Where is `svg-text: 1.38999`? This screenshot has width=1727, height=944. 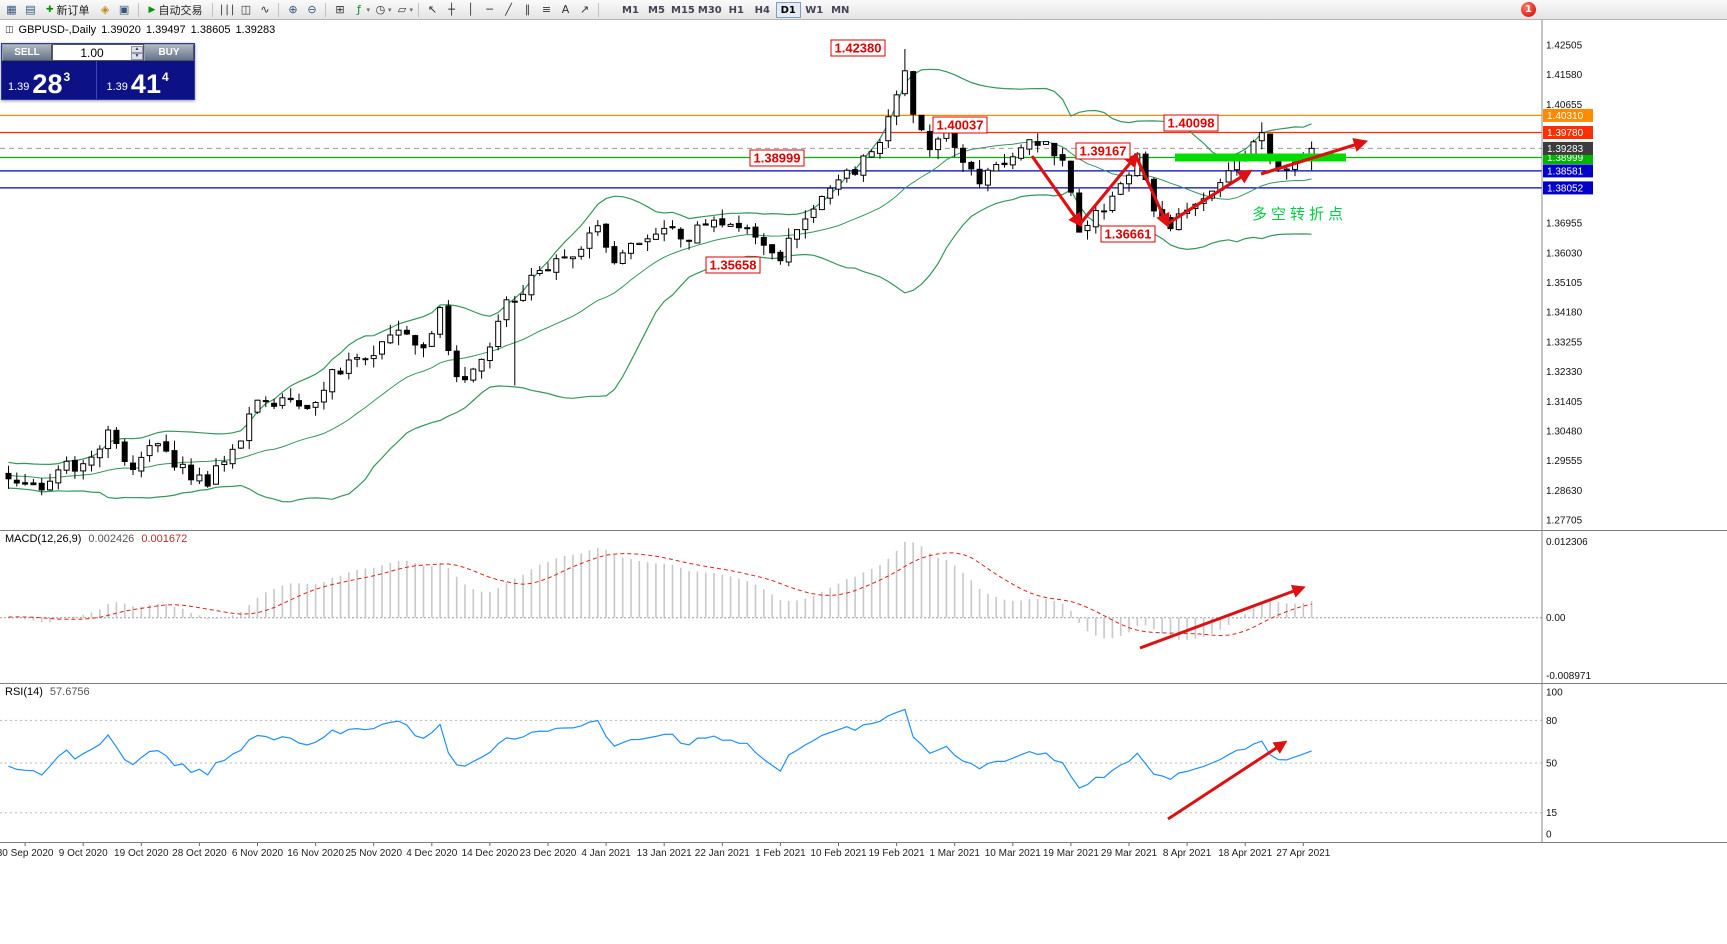 svg-text: 1.38999 is located at coordinates (1565, 158).